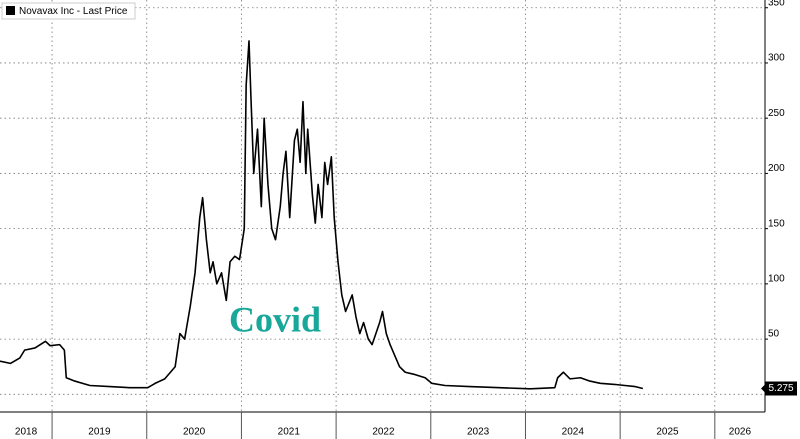 The image size is (800, 439). What do you see at coordinates (73, 11) in the screenshot?
I see `legend-label: Novavax Inc - Last Price` at bounding box center [73, 11].